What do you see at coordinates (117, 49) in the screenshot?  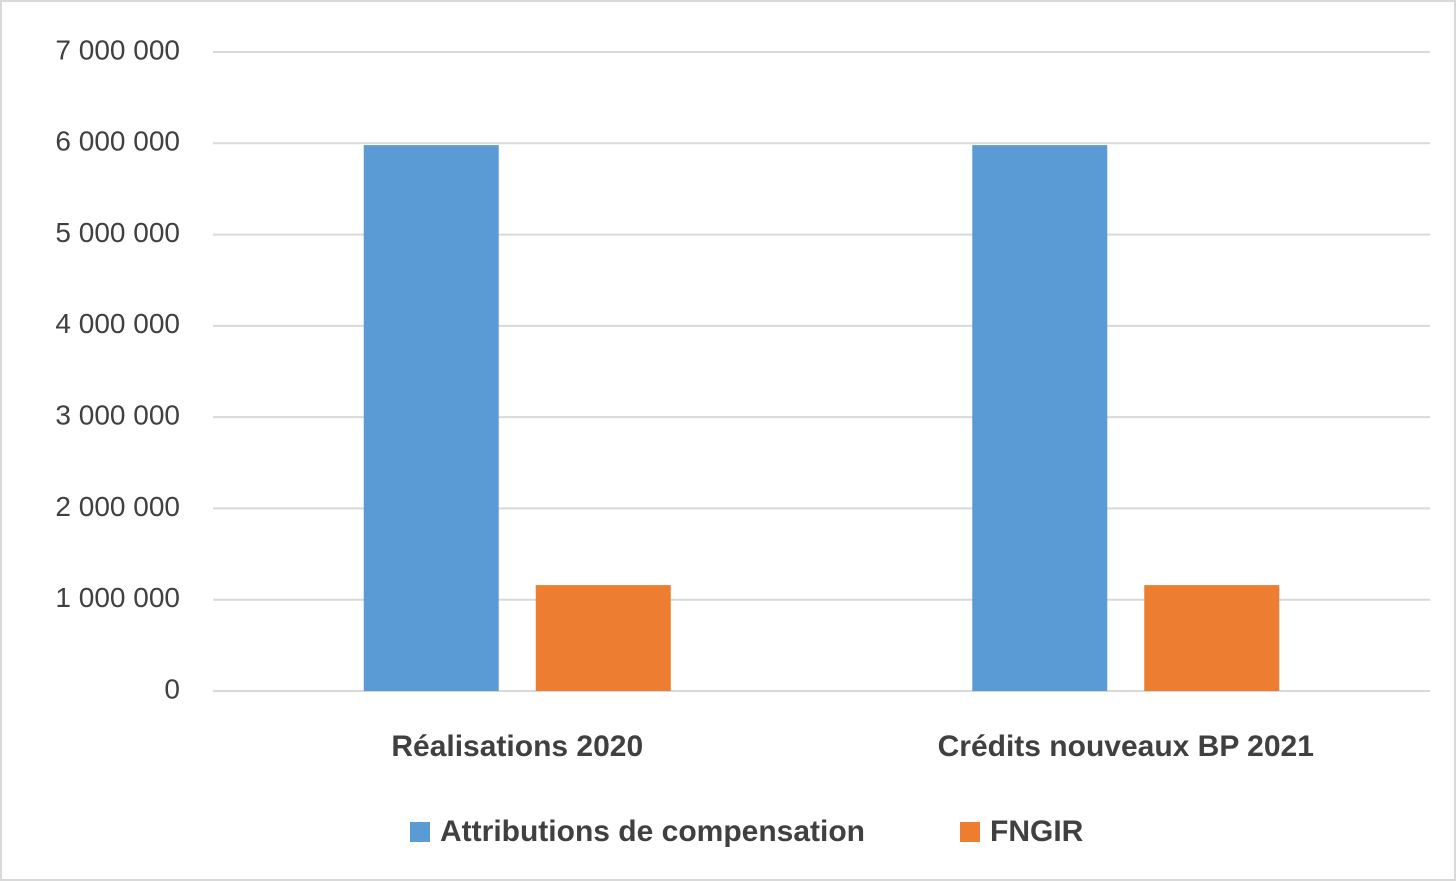 I see `y-tick-label: 7 000 000` at bounding box center [117, 49].